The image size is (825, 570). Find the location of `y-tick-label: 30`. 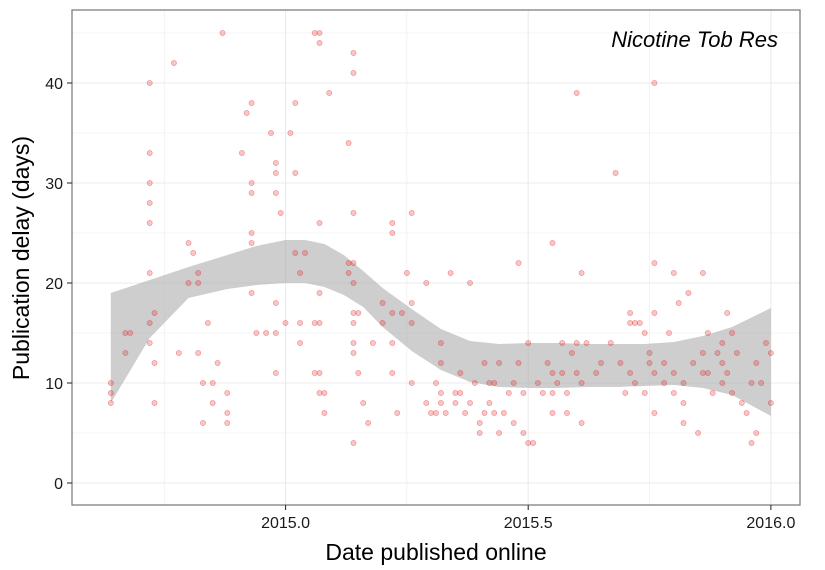

y-tick-label: 30 is located at coordinates (54, 184).